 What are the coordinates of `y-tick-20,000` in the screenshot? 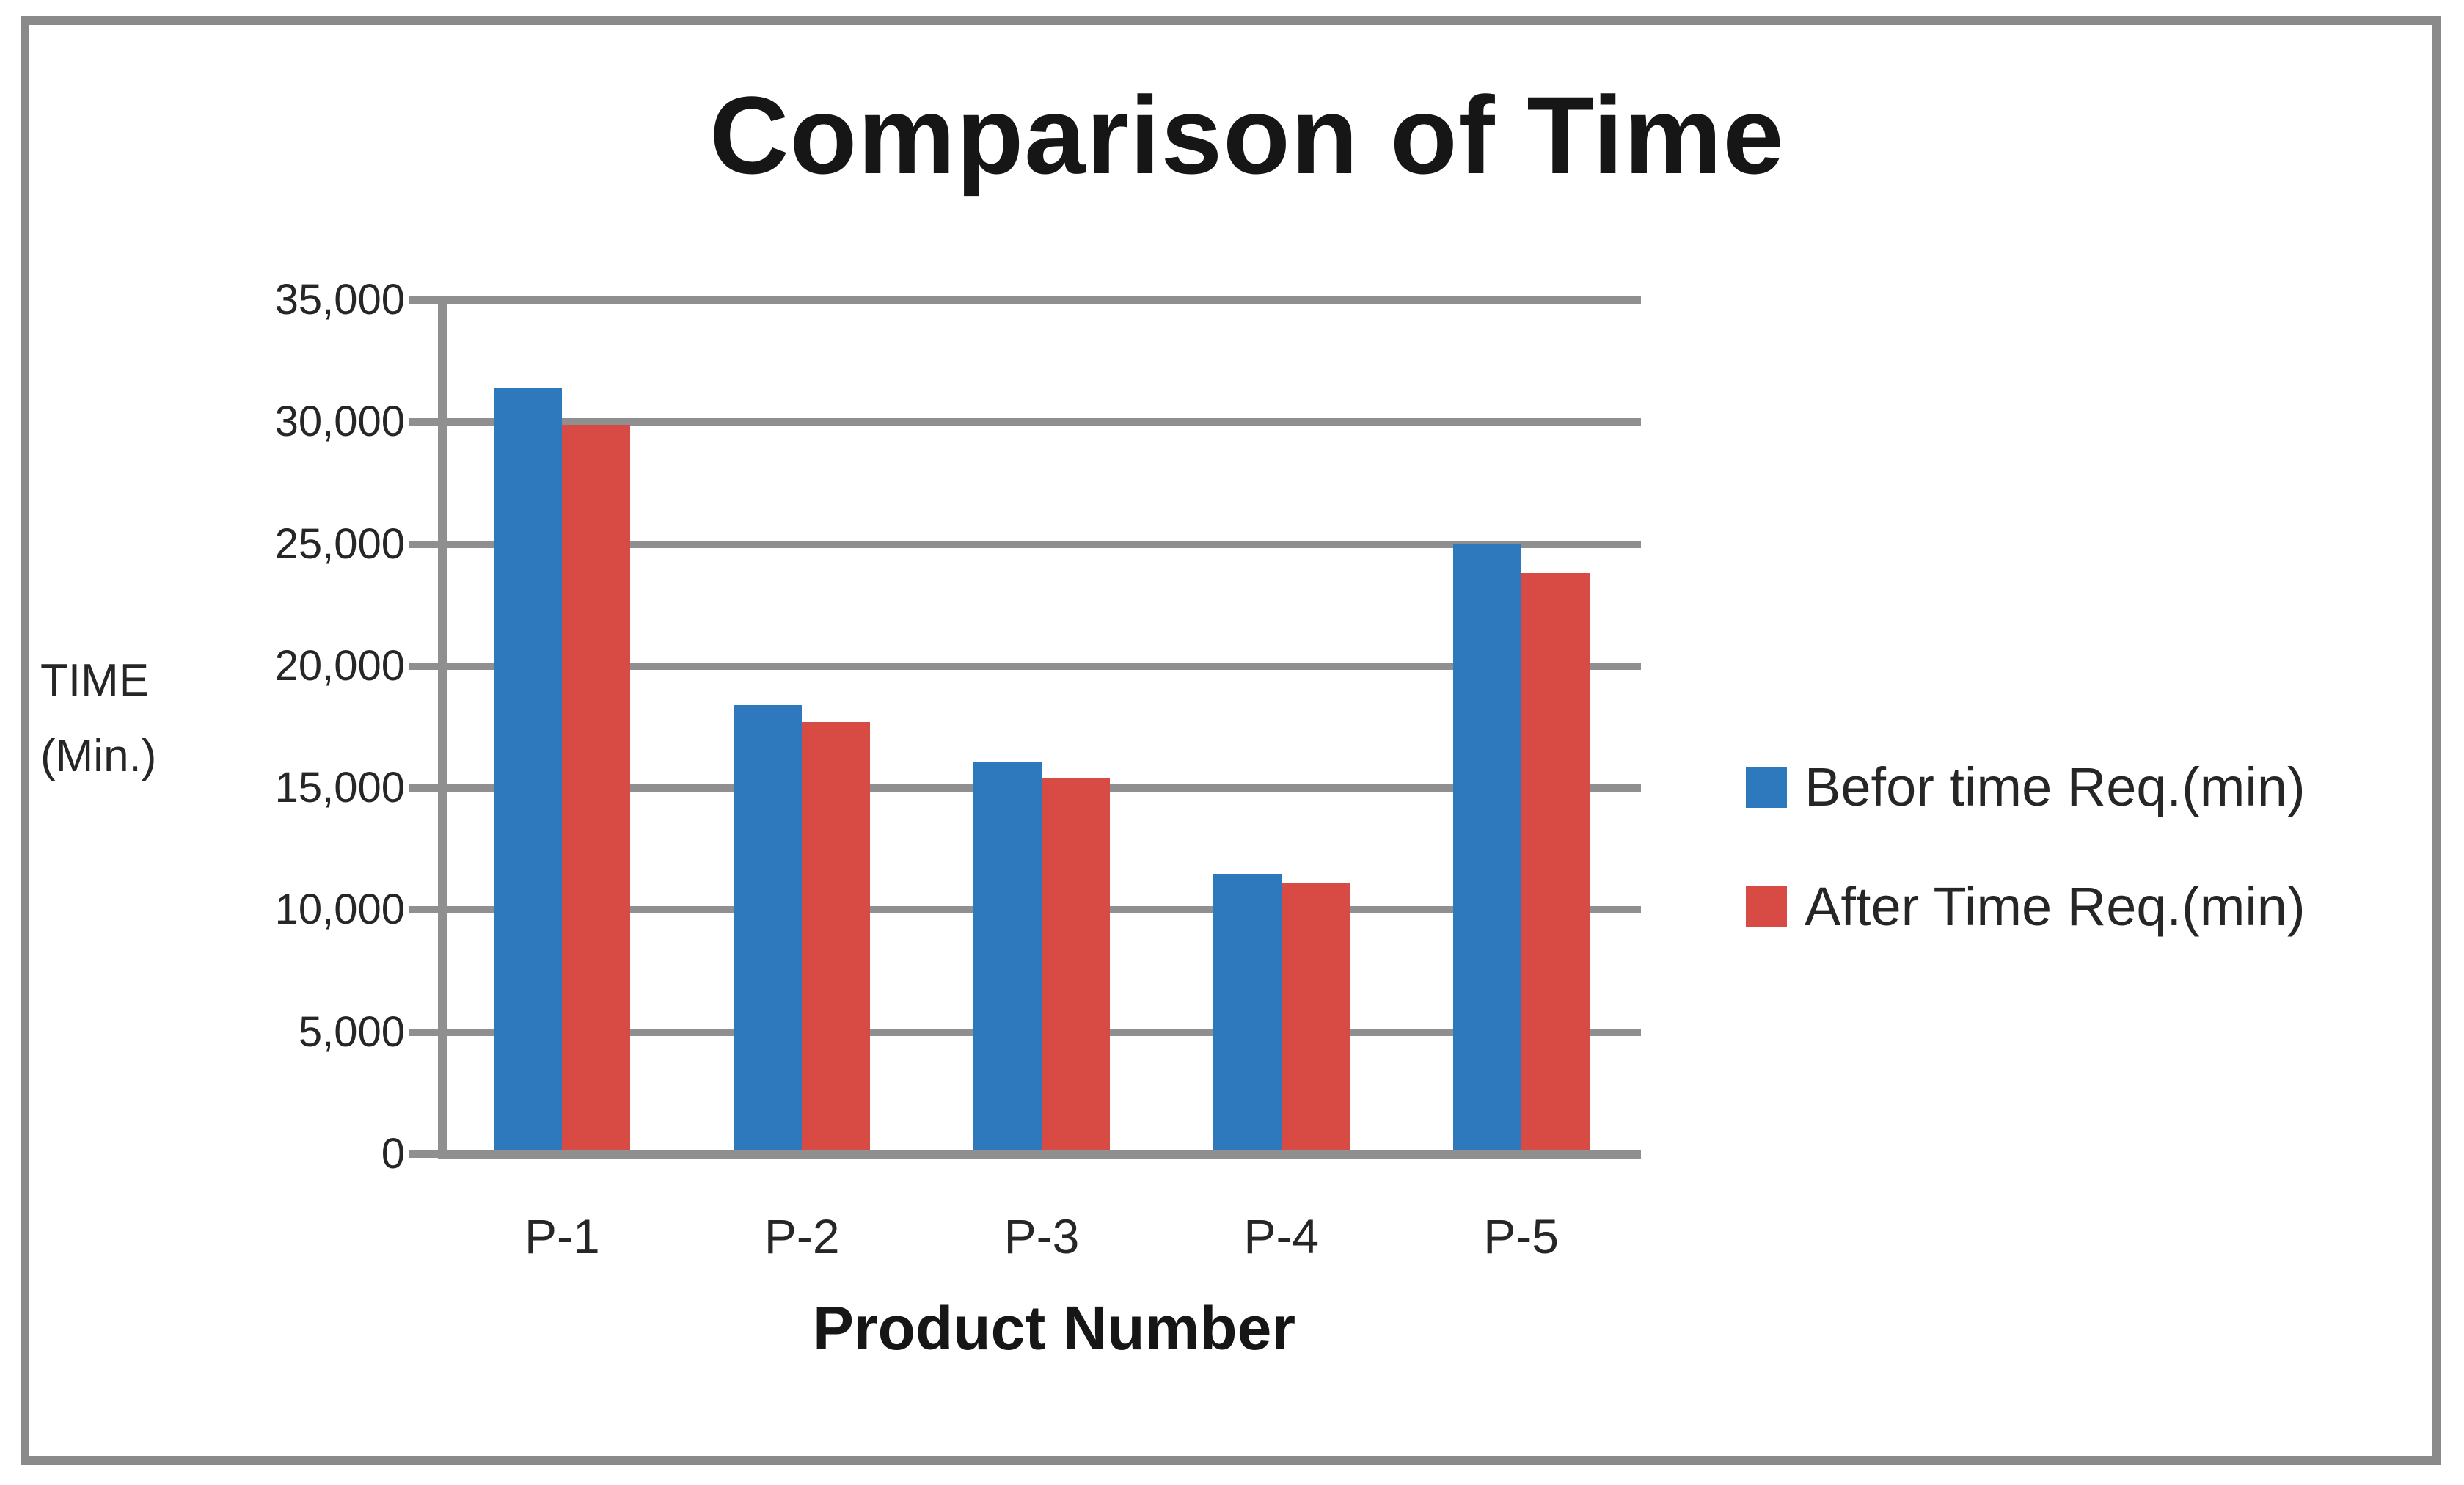 It's located at (425, 666).